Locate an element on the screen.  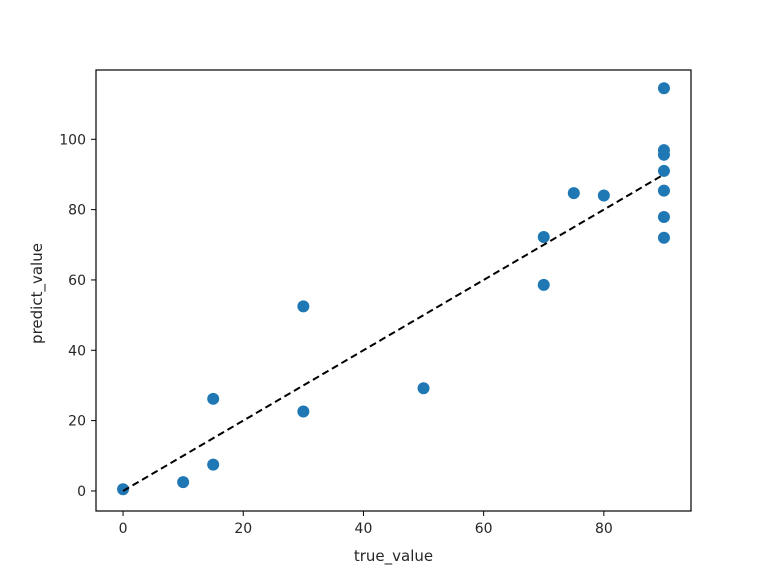
x-axis-label: true_value is located at coordinates (393, 556).